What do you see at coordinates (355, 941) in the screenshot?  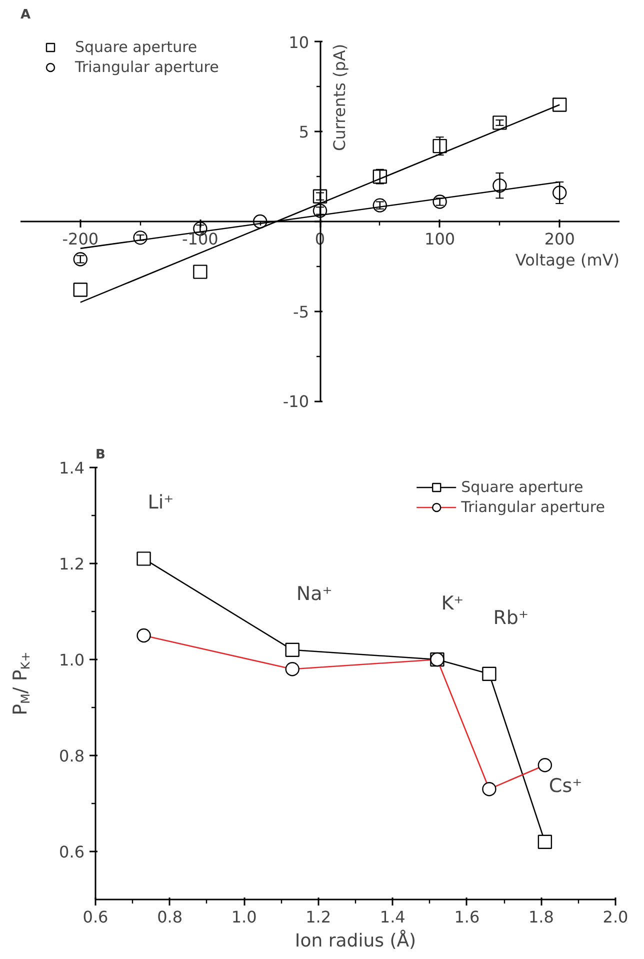 I see `x-axis-title: Ion radius (Å)` at bounding box center [355, 941].